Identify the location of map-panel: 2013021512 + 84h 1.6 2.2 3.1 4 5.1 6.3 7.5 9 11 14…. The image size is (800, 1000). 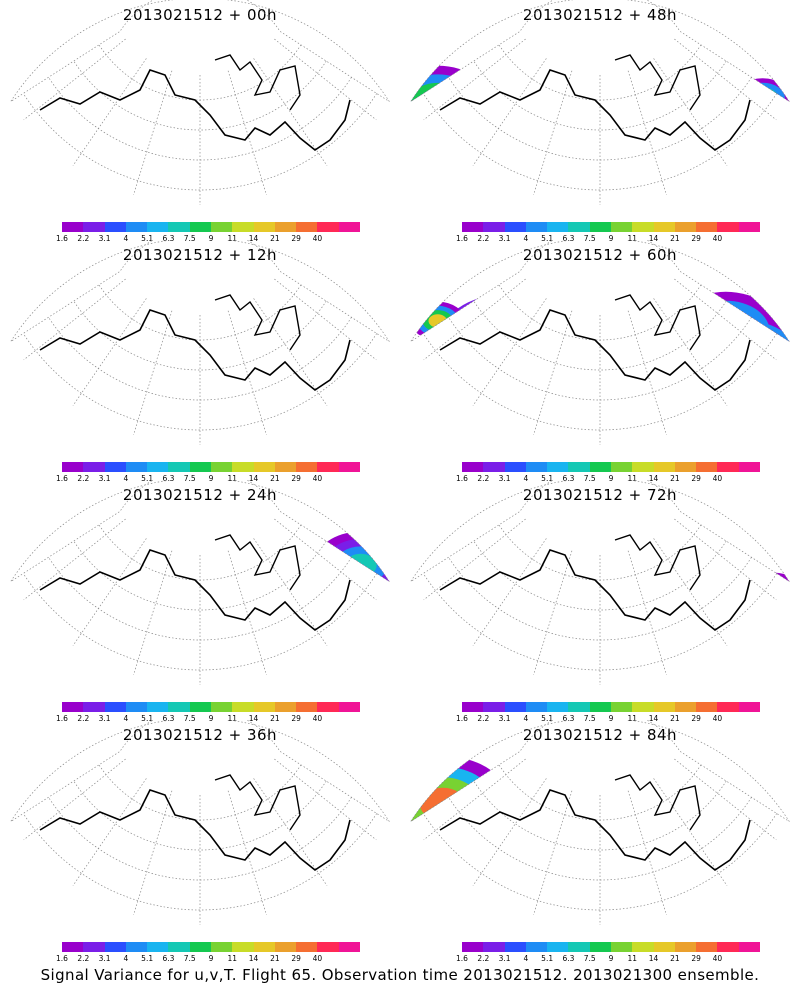
(600, 841).